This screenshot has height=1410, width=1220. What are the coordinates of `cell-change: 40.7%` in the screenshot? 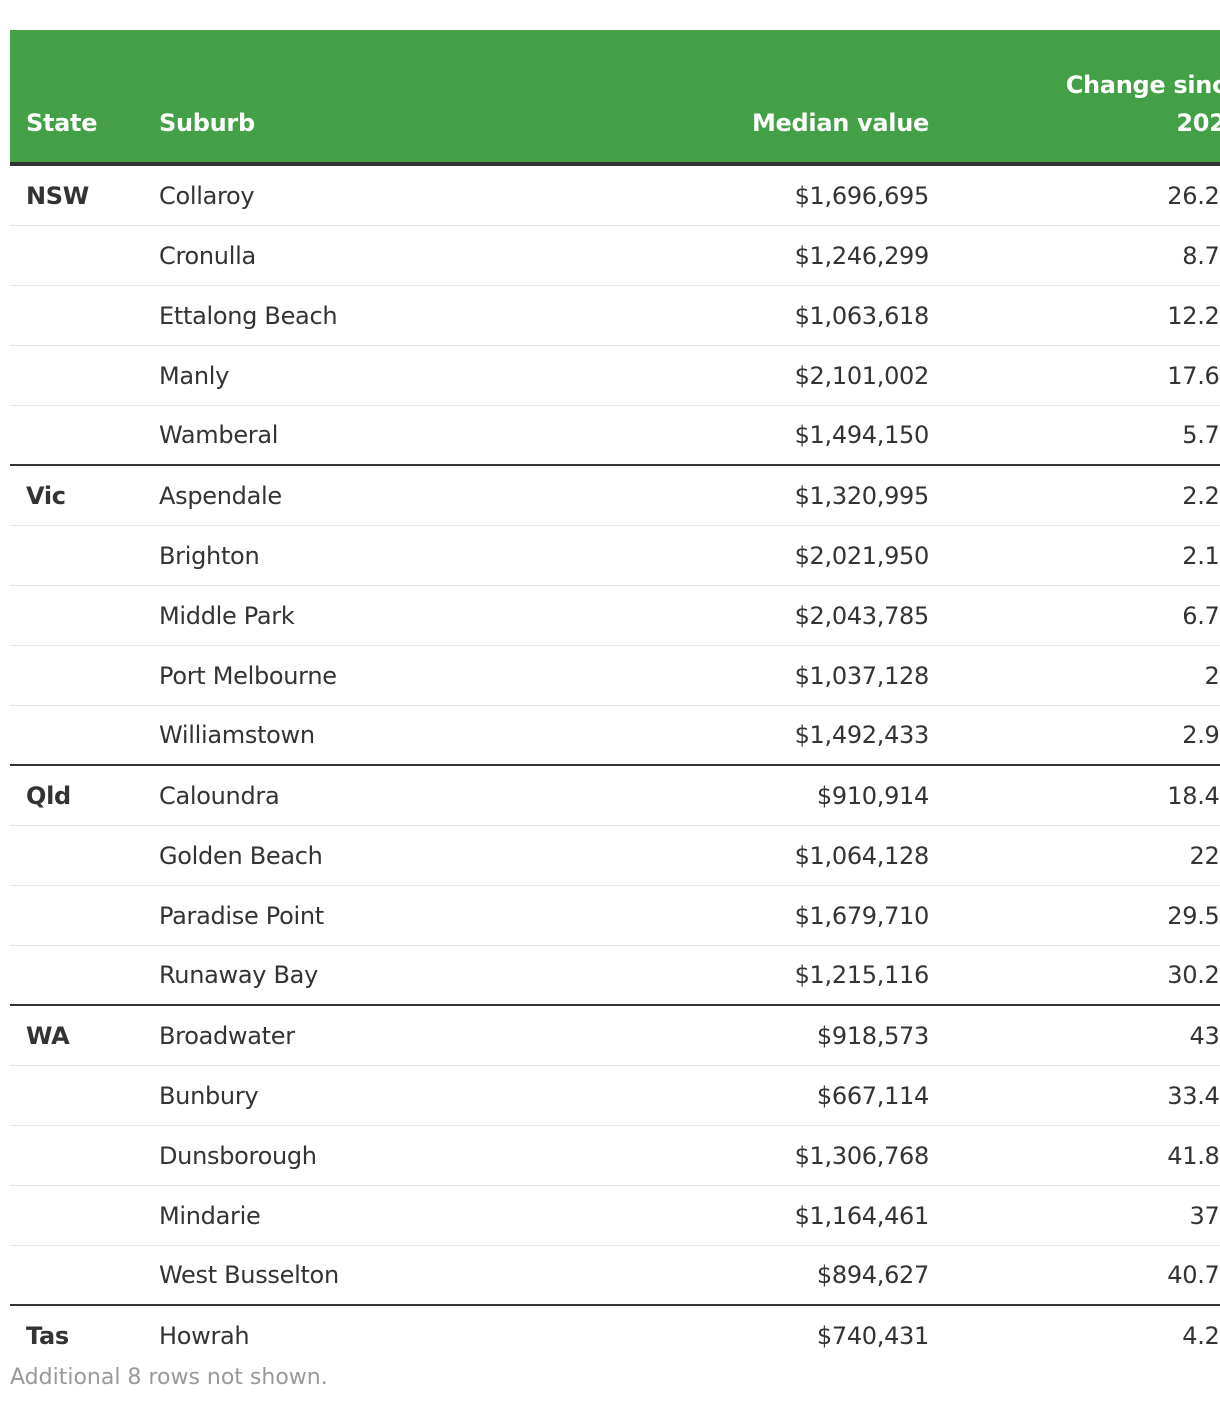 It's located at (1082, 1275).